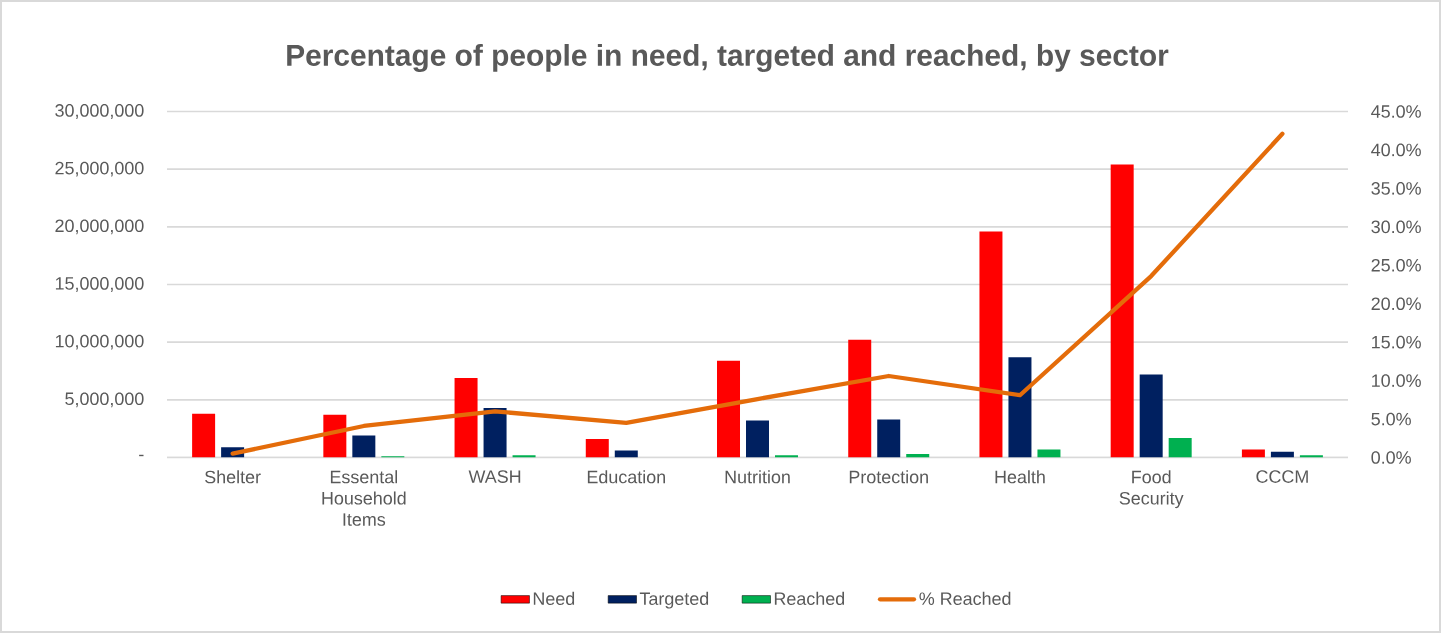 The height and width of the screenshot is (633, 1441). What do you see at coordinates (99, 111) in the screenshot?
I see `y-tick-label: 30,000,000` at bounding box center [99, 111].